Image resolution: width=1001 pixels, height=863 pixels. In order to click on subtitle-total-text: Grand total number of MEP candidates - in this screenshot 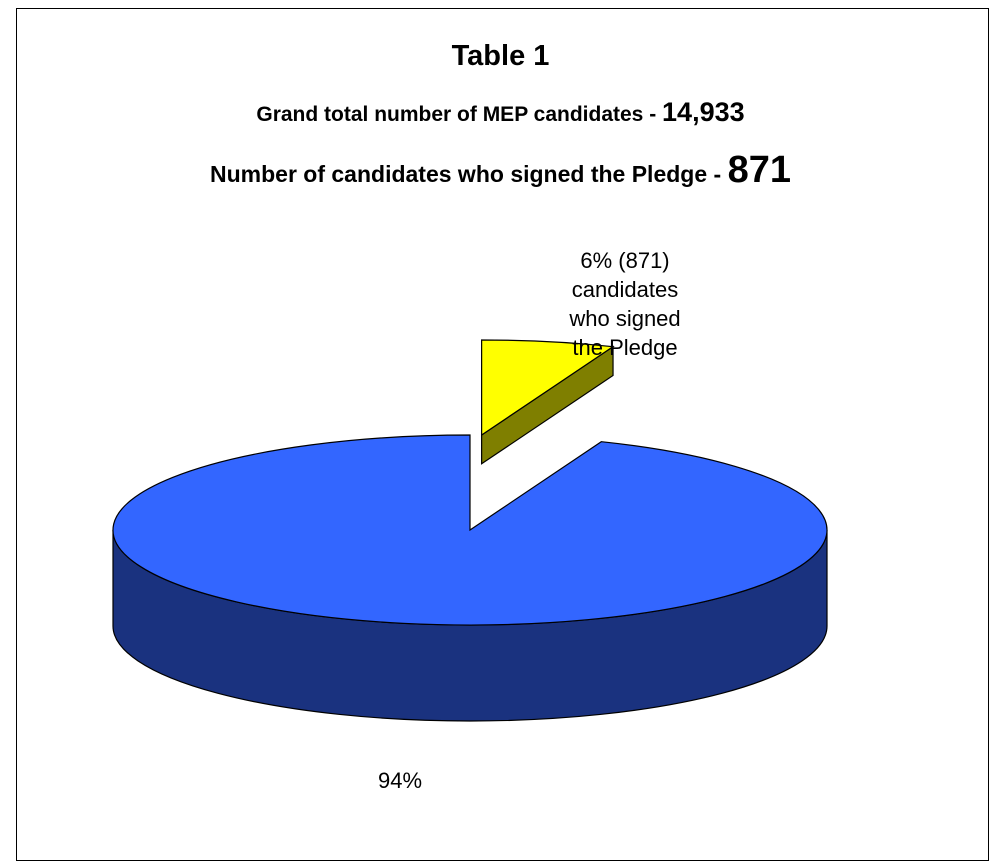, I will do `click(459, 114)`.